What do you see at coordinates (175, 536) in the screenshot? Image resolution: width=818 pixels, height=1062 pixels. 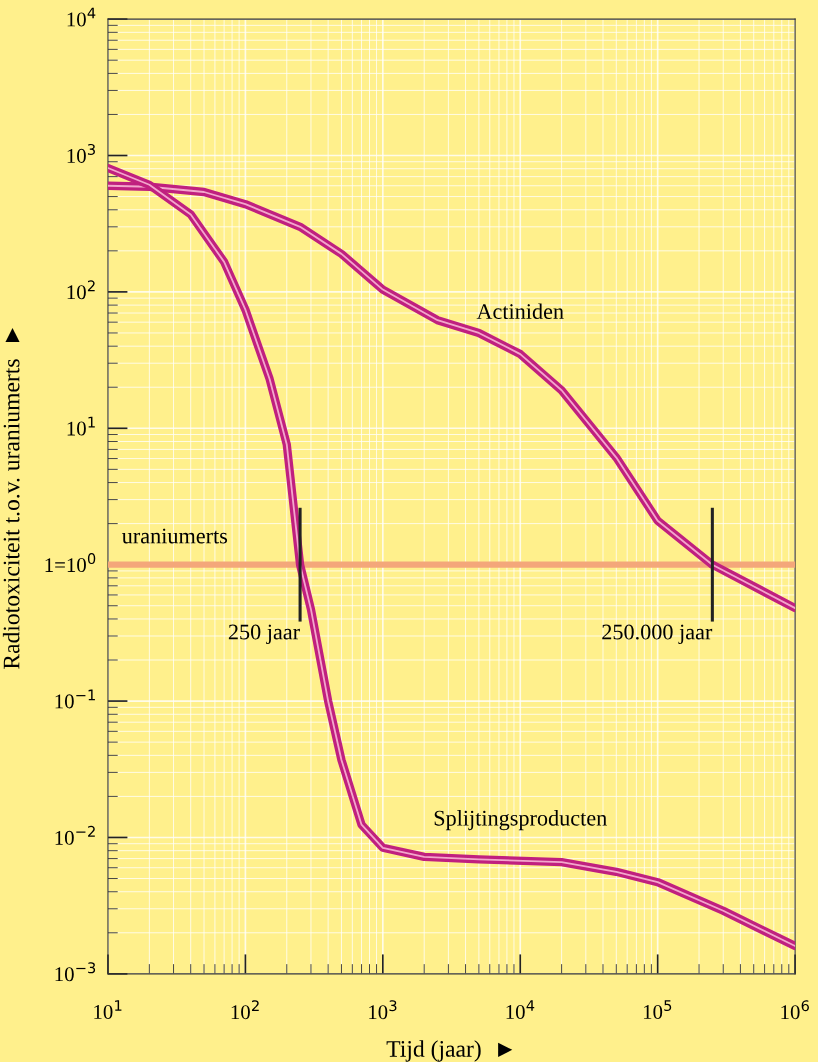 I see `ref-line-label: uraniumerts` at bounding box center [175, 536].